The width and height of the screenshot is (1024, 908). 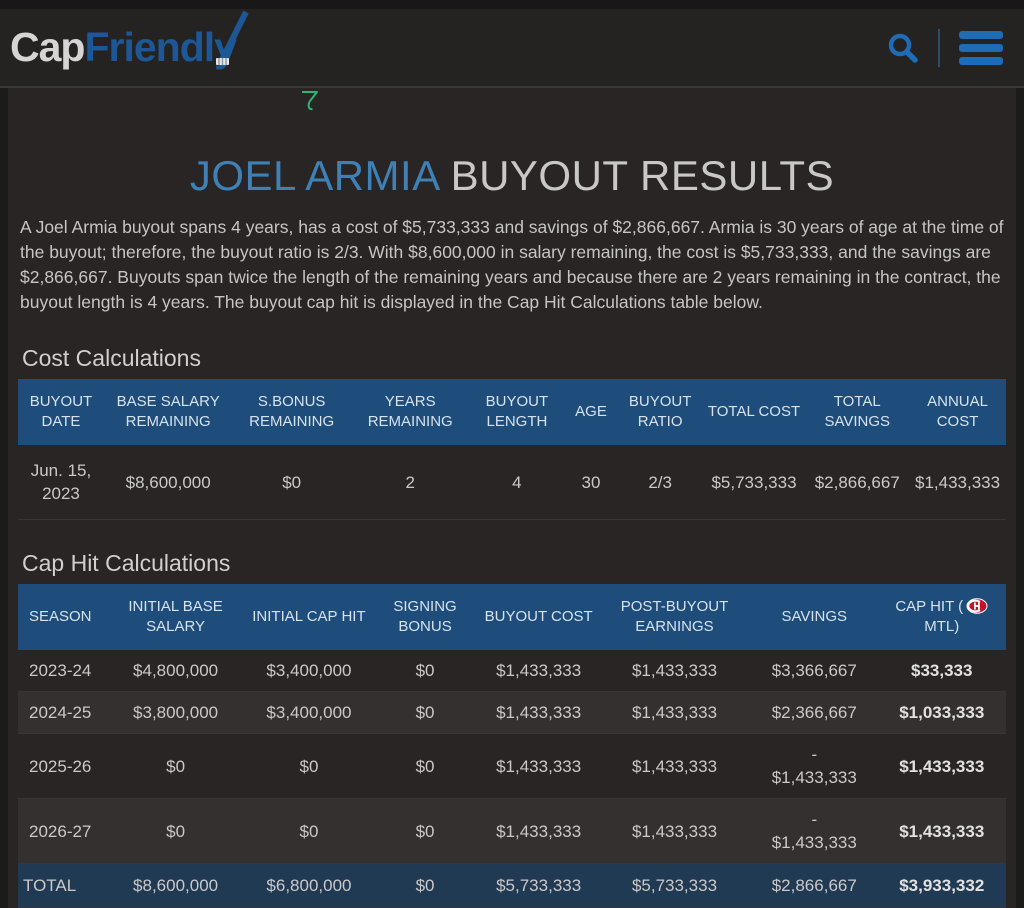 I want to click on col-post-buyout-earnings: POST-BUYOUT EARNINGS, so click(x=674, y=617).